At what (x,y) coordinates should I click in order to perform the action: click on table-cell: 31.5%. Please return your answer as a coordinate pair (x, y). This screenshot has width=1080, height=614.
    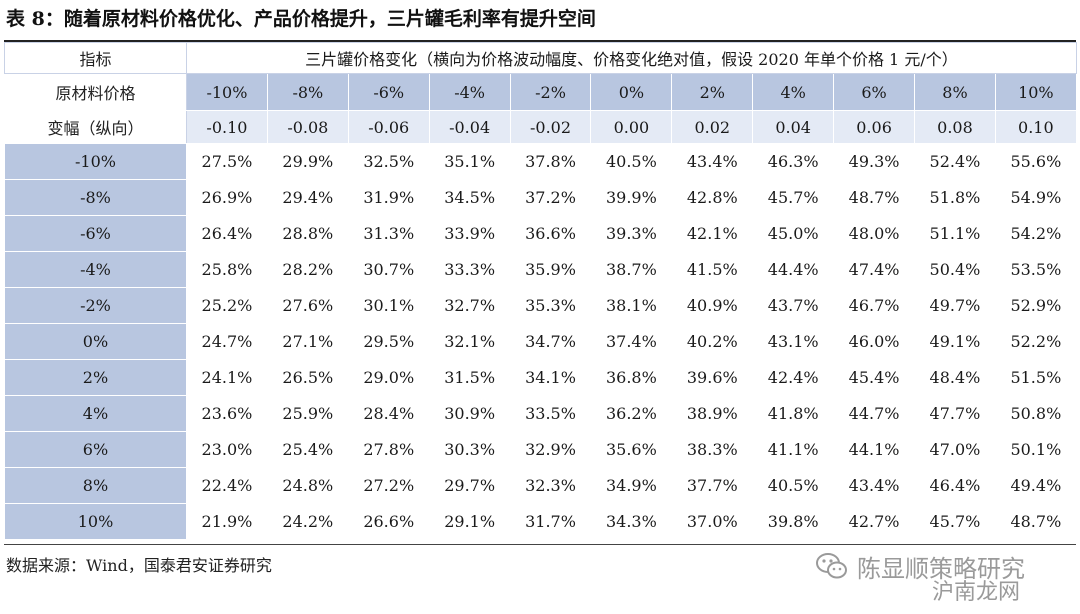
    Looking at the image, I should click on (469, 377).